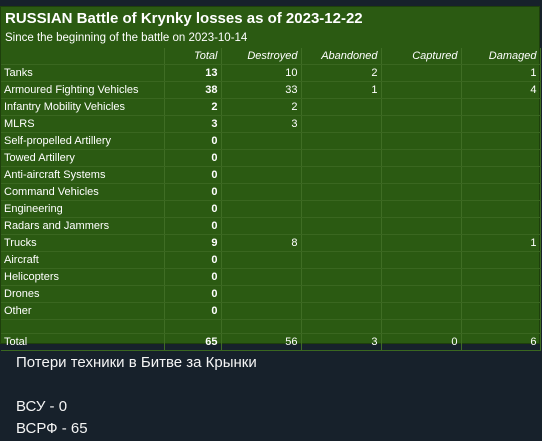 This screenshot has height=441, width=542. Describe the element at coordinates (83, 294) in the screenshot. I see `cell-category: Drones` at that location.